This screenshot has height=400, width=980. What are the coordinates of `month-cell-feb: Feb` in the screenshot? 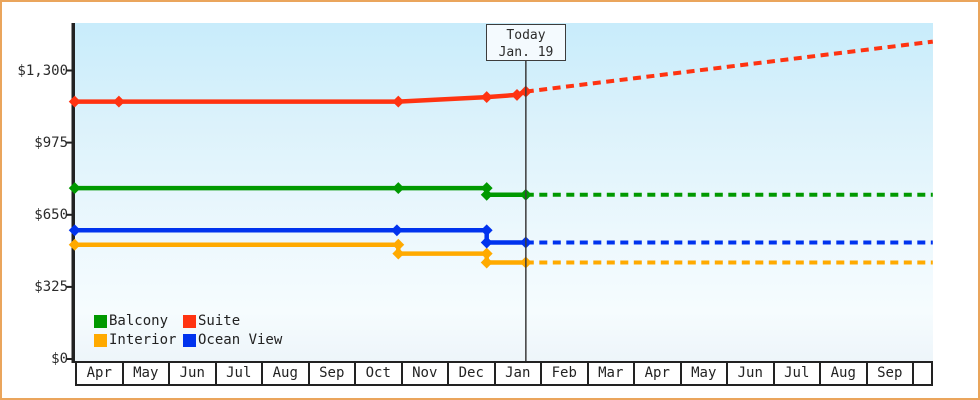 It's located at (565, 373).